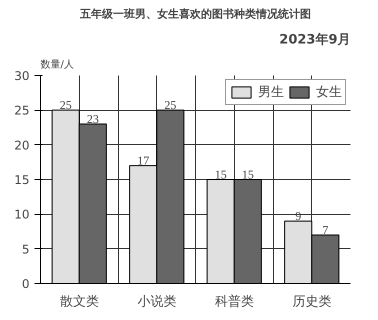 This screenshot has width=378, height=320. Describe the element at coordinates (329, 92) in the screenshot. I see `legend-label: 女生` at that location.